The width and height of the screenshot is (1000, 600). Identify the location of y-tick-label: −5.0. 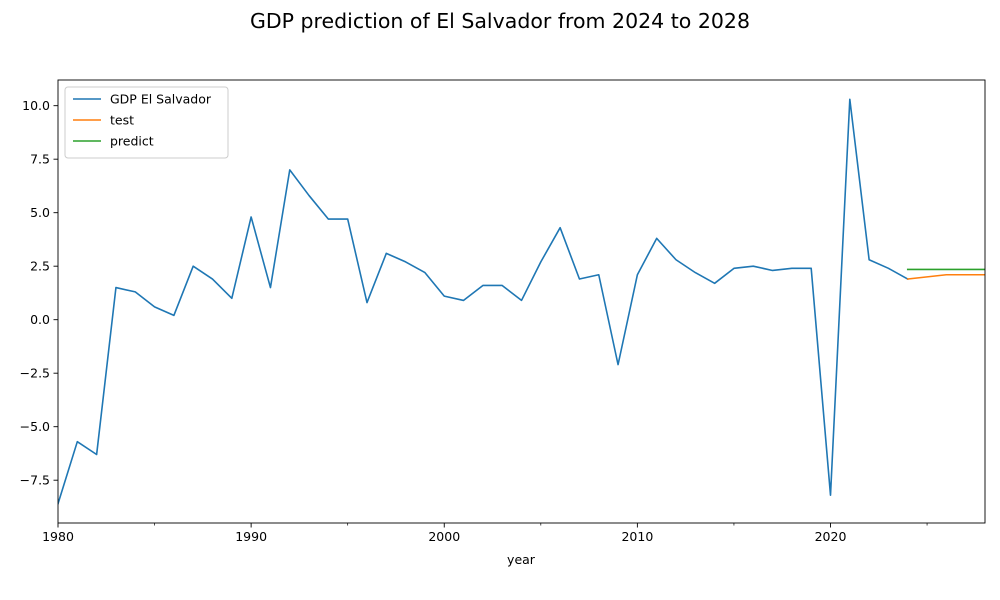
(35, 426).